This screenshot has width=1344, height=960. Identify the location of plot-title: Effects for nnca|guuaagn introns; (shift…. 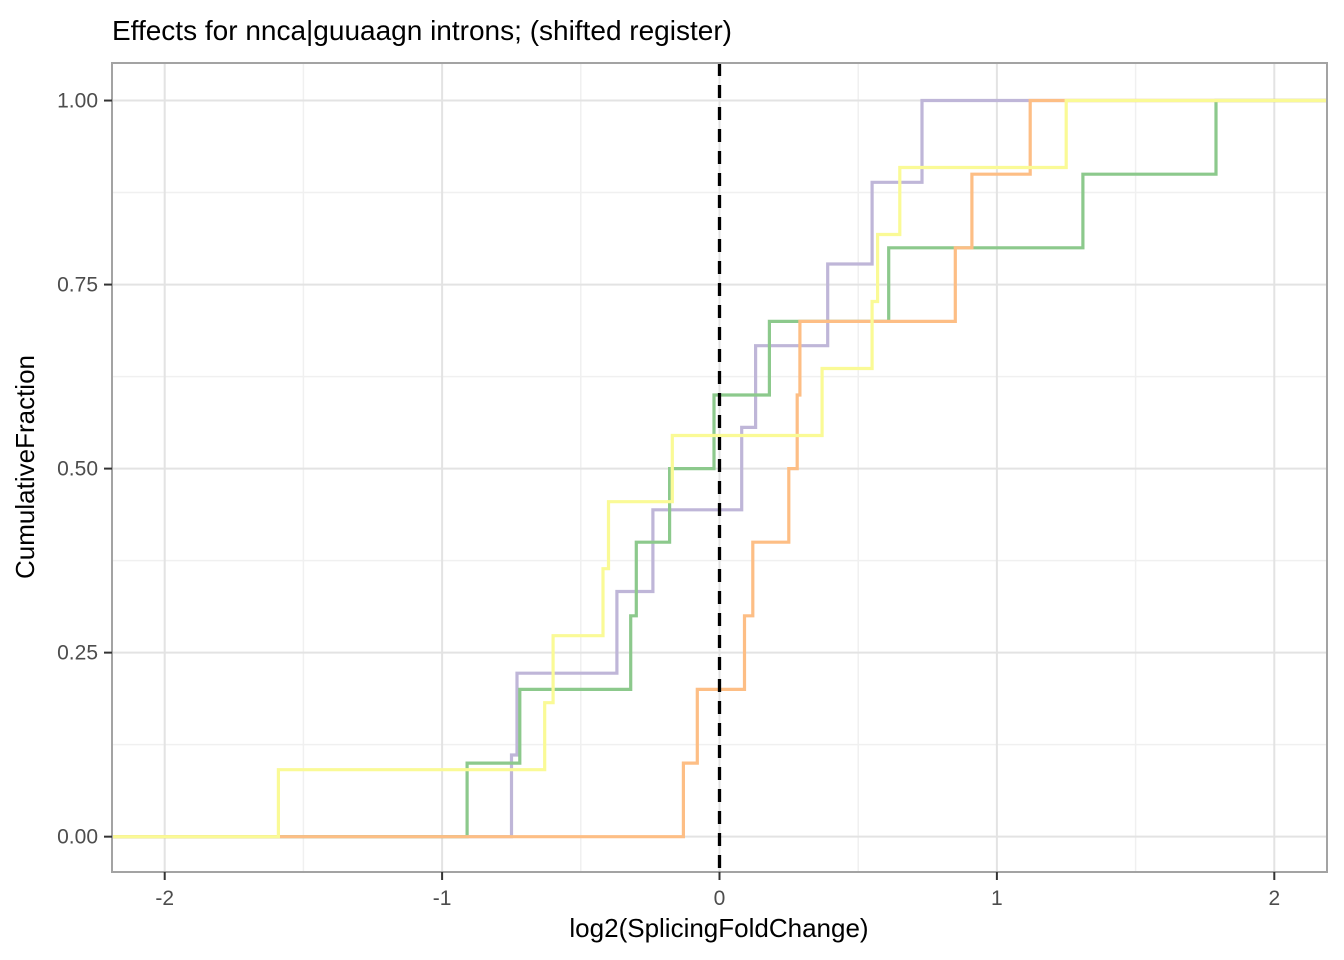
(422, 30).